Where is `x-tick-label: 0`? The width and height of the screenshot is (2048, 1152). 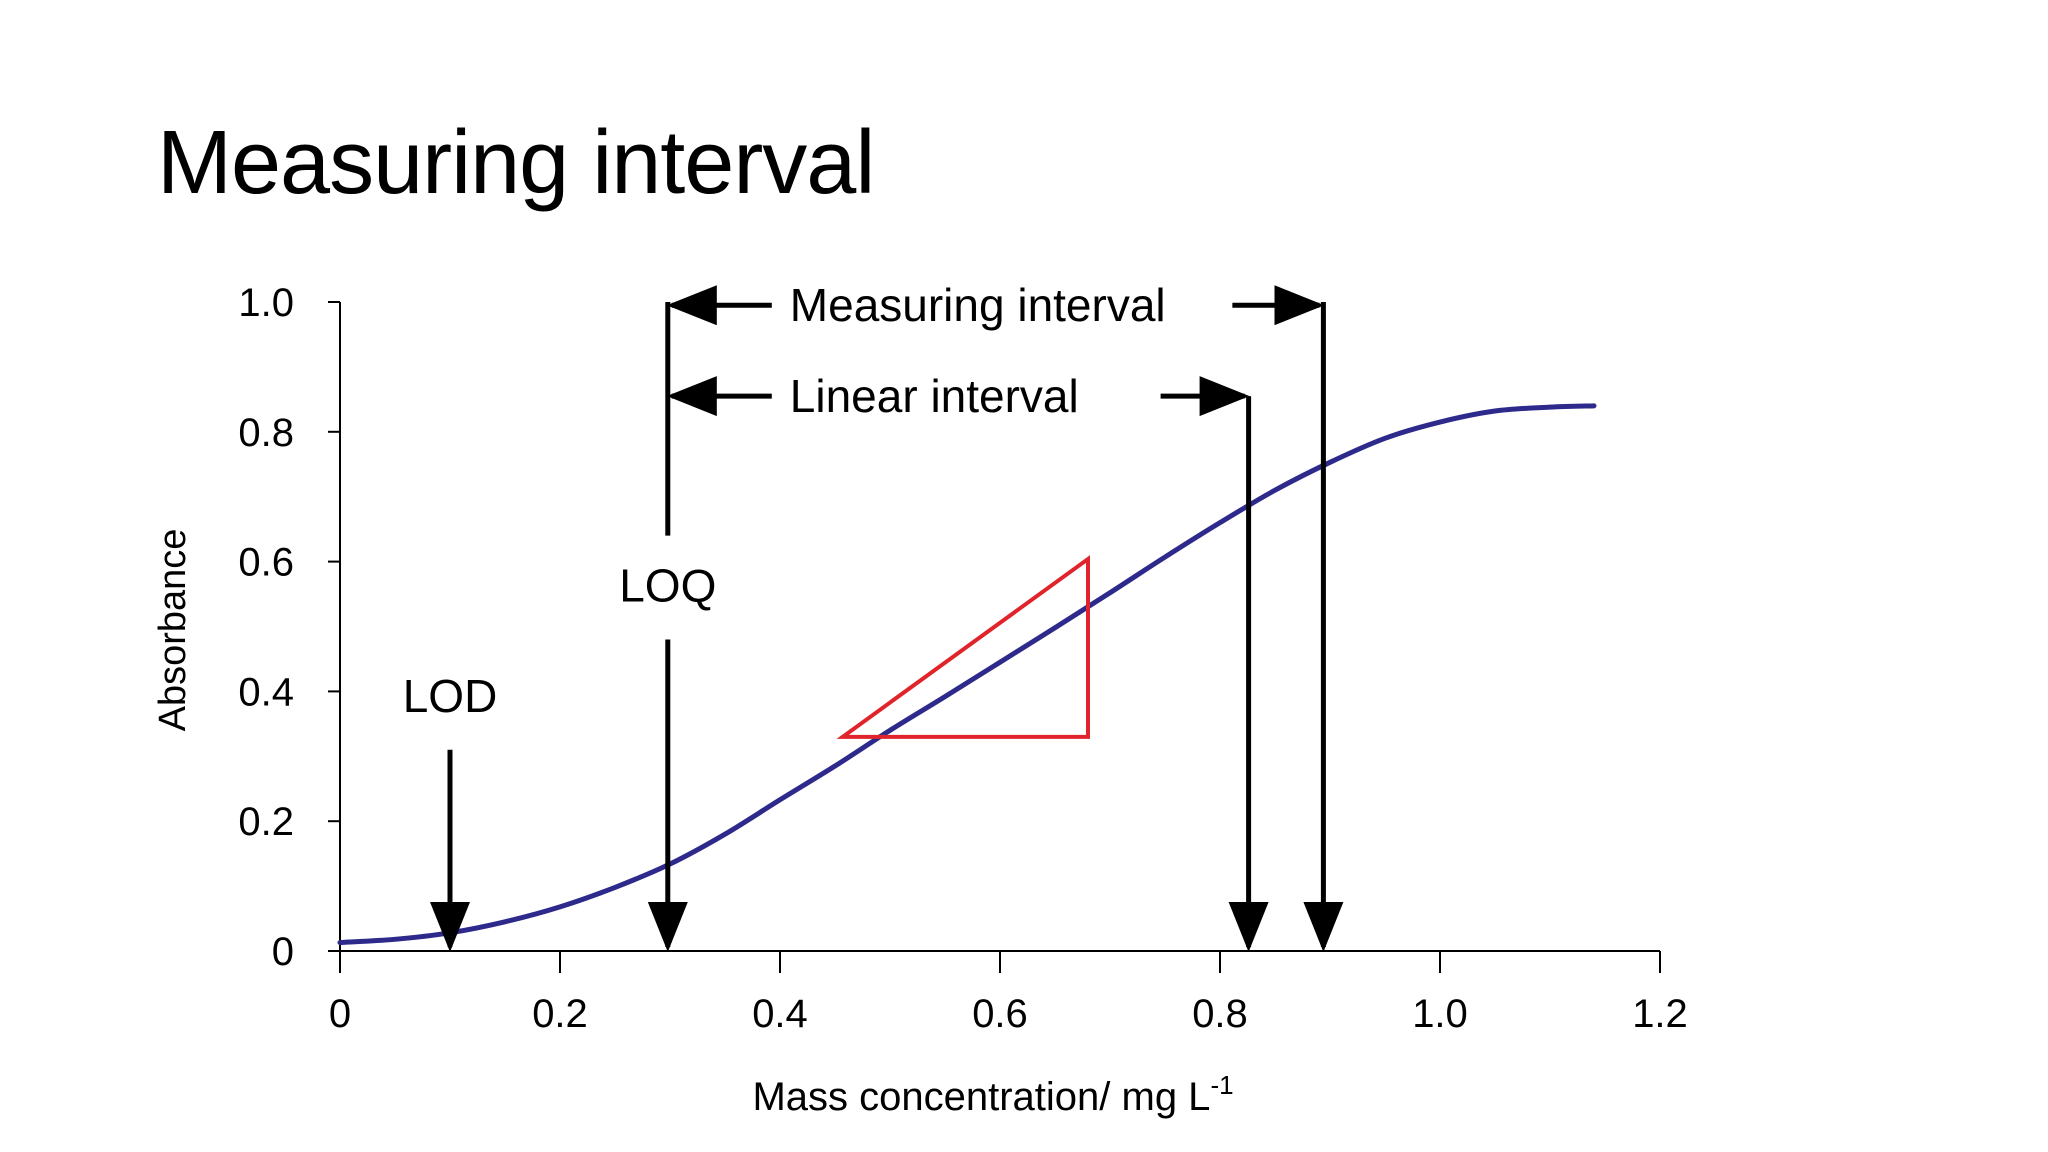
x-tick-label: 0 is located at coordinates (340, 1014).